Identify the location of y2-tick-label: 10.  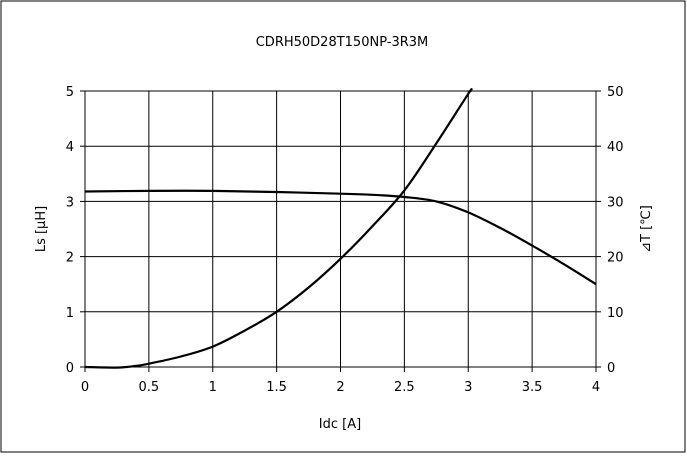
(615, 313).